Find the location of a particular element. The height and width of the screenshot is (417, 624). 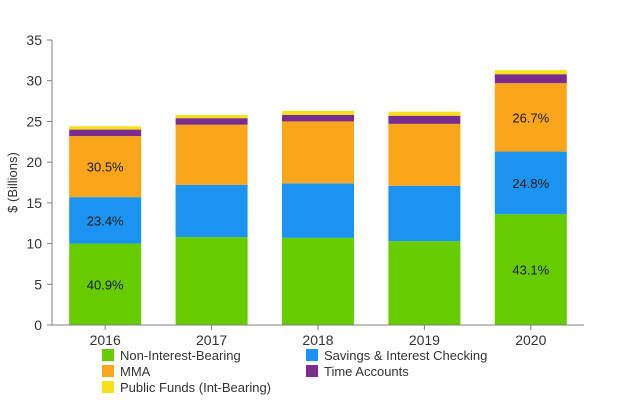

y-axis-title: $ (Billions) is located at coordinates (12, 182).